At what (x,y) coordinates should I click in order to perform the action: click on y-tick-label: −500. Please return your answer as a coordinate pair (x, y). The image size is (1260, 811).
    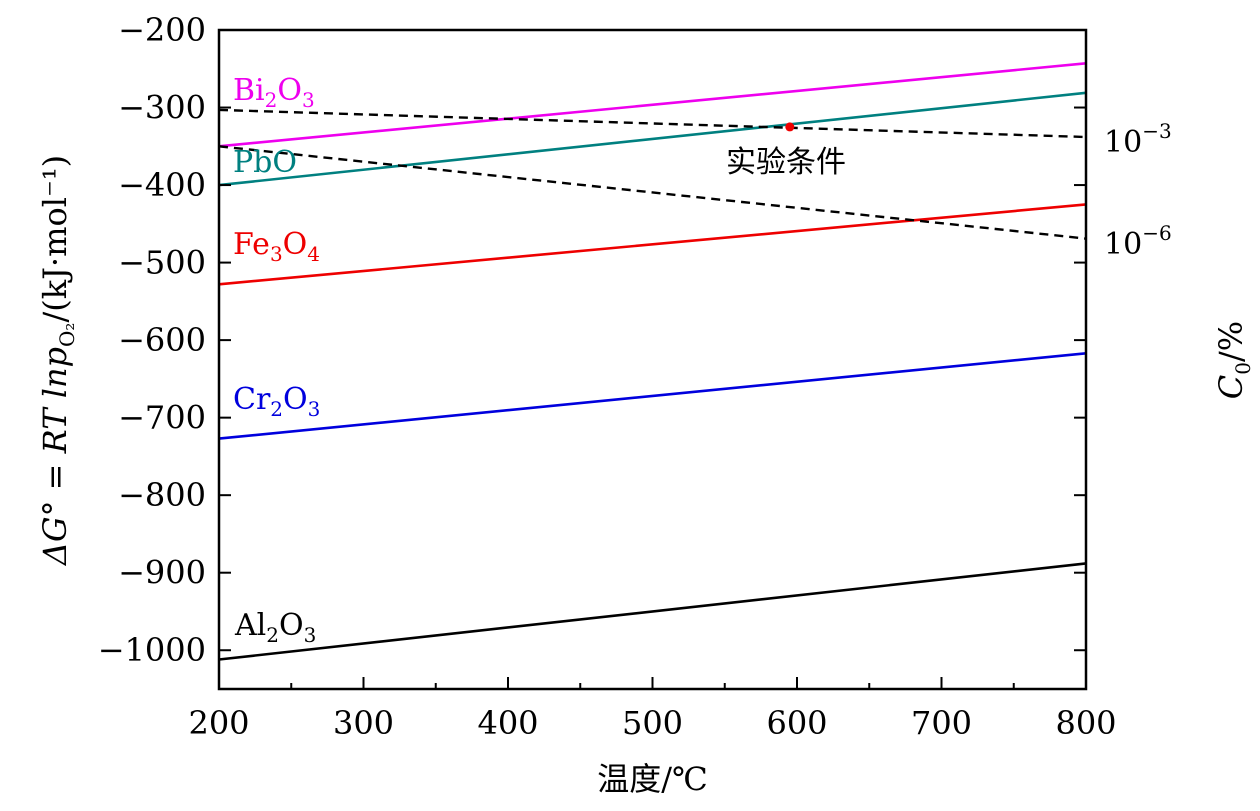
    Looking at the image, I should click on (162, 263).